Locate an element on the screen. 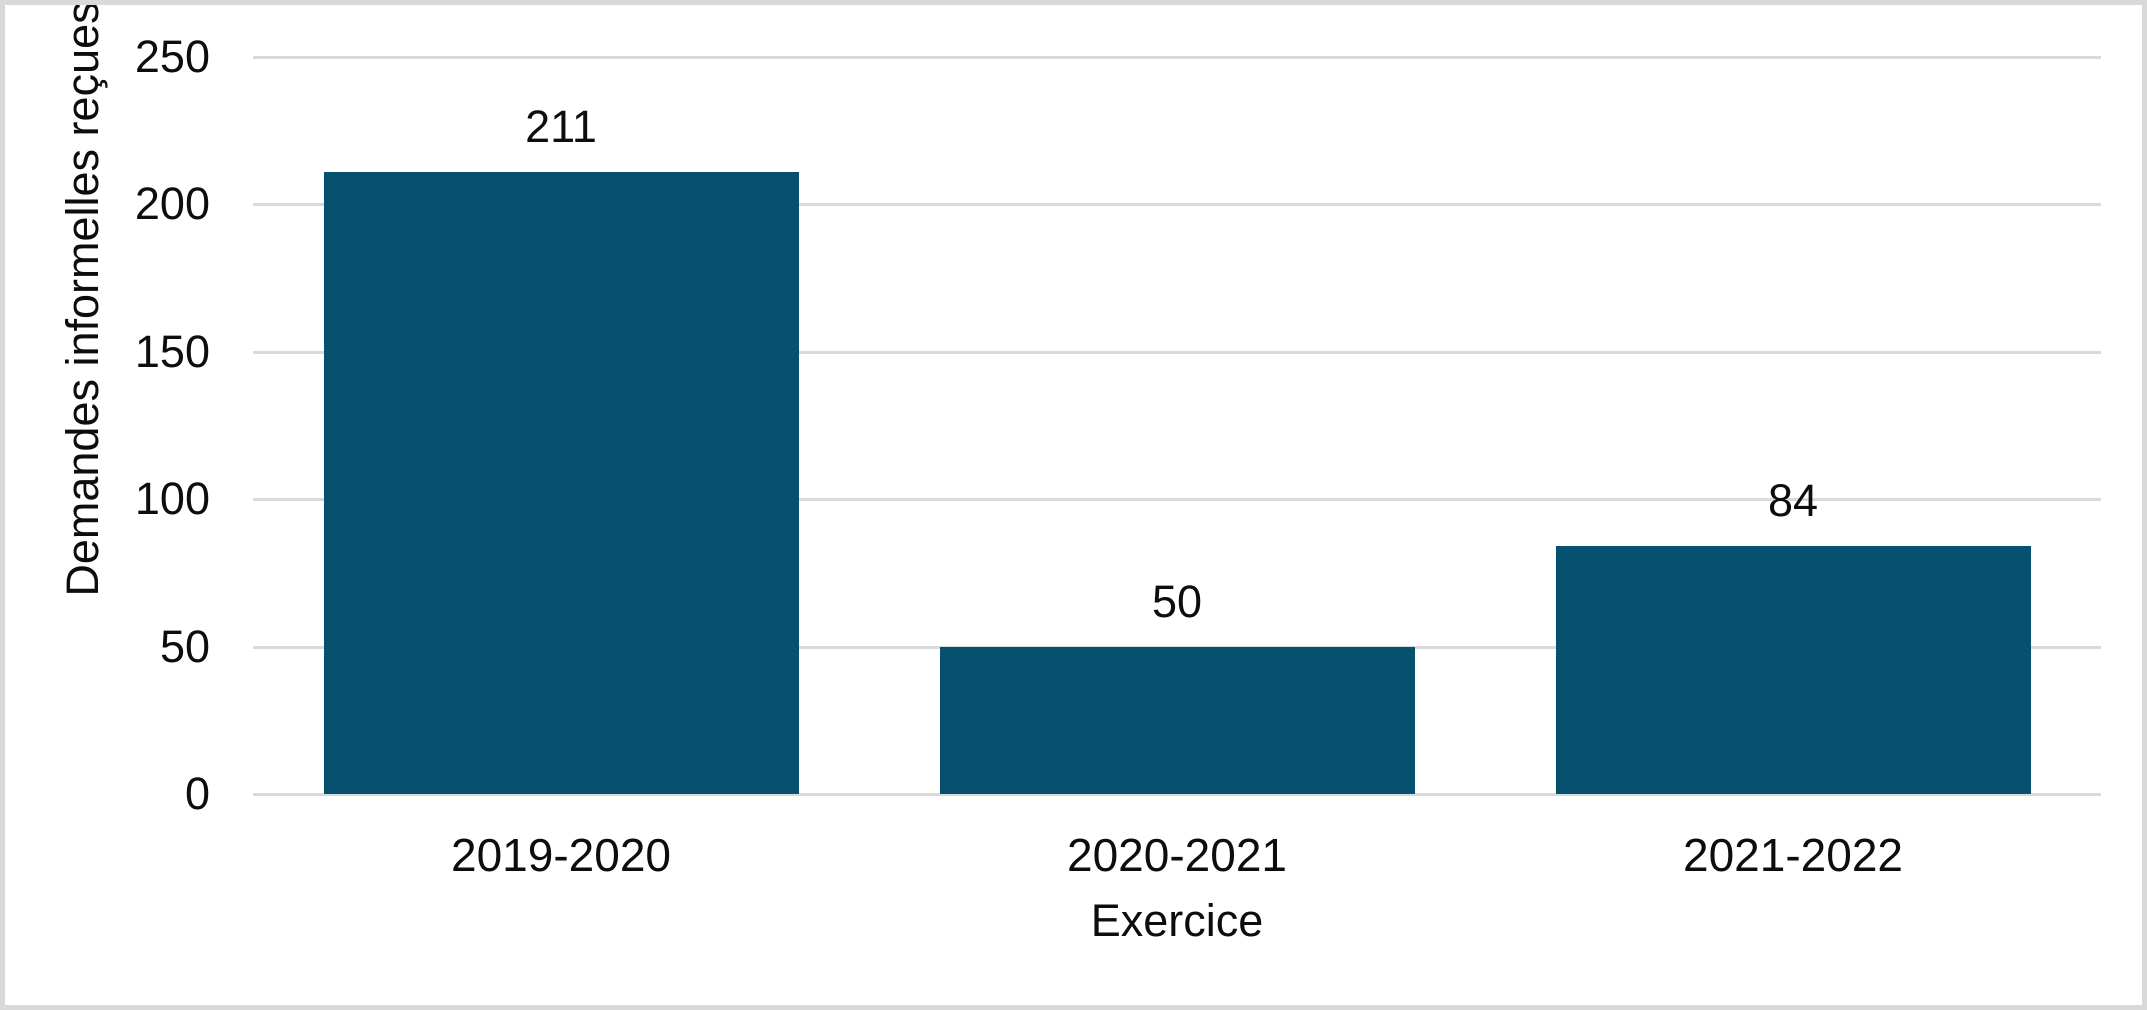 The image size is (2147, 1010). y-tick-label: 0 is located at coordinates (197, 793).